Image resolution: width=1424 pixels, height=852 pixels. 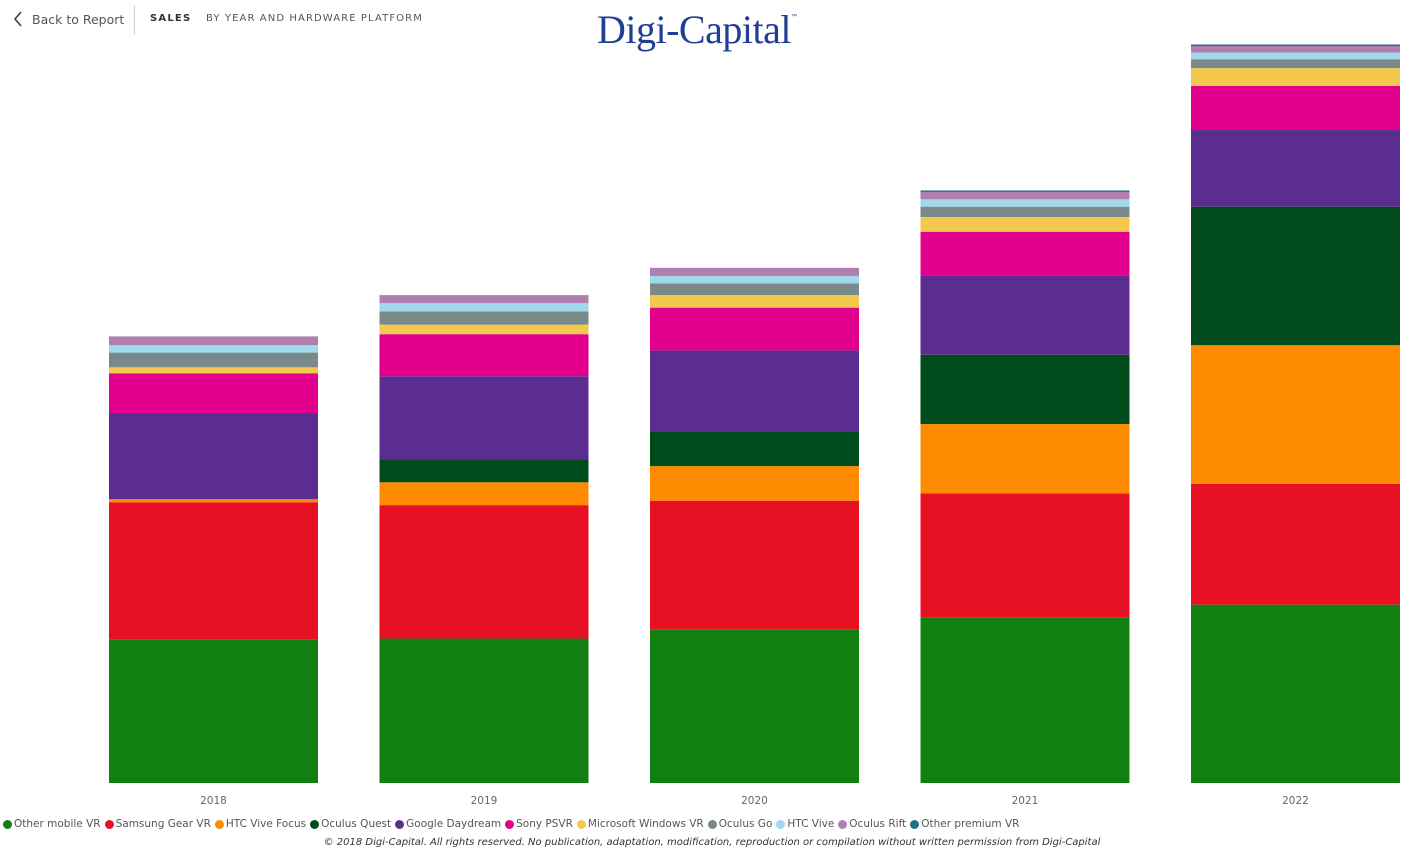 What do you see at coordinates (1295, 49) in the screenshot?
I see `bar-segment-2022-oculus-rift` at bounding box center [1295, 49].